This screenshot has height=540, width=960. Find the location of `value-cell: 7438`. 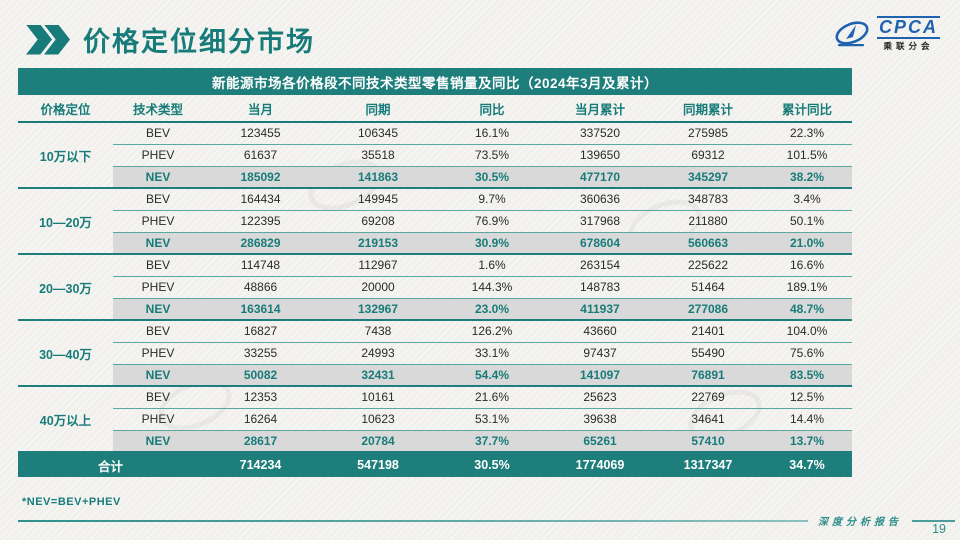

value-cell: 7438 is located at coordinates (378, 331).